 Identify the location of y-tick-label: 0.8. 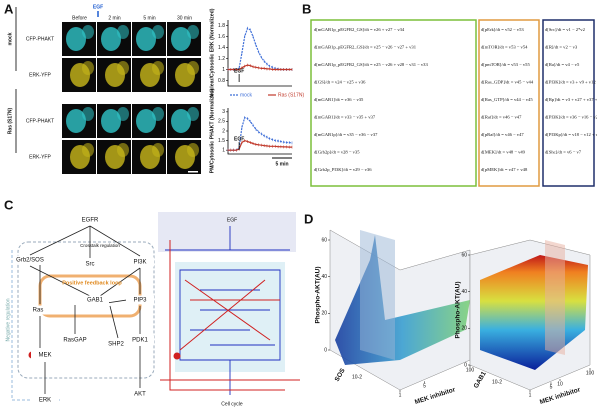
(221, 81).